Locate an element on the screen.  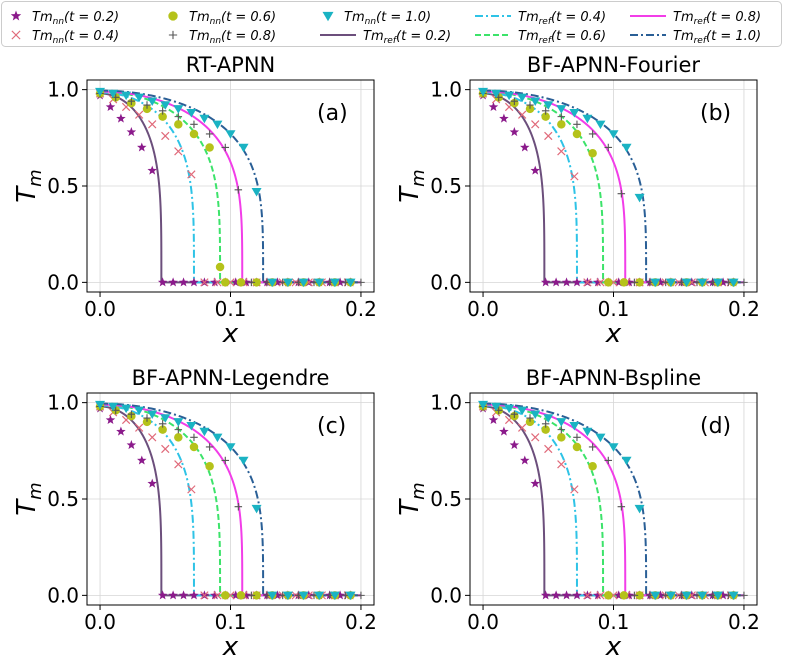
panel-label: (b) is located at coordinates (715, 113).